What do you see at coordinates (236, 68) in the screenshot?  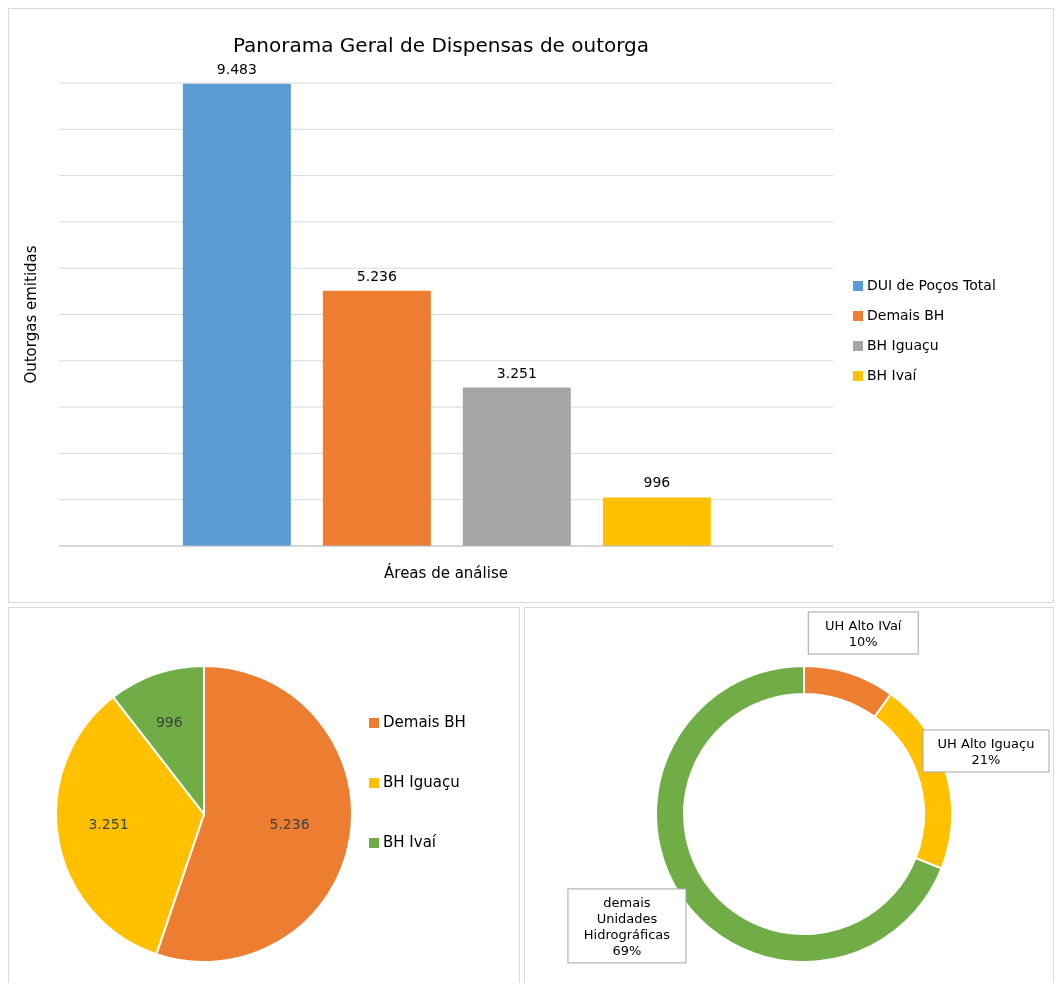 I see `data-label: 9.483` at bounding box center [236, 68].